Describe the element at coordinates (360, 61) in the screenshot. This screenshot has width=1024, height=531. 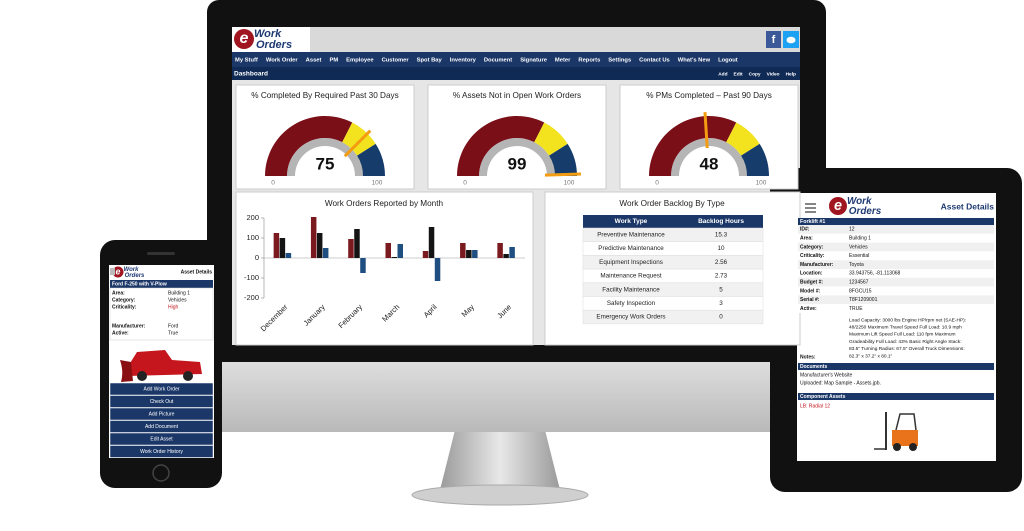
I see `nav-item: Employee` at that location.